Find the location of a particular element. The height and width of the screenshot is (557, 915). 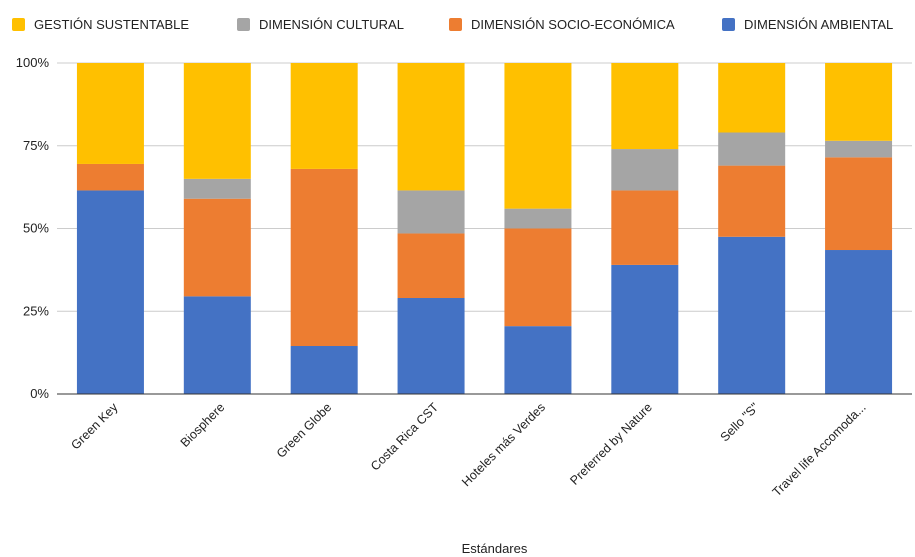

y-tick-label: 50% is located at coordinates (36, 228).